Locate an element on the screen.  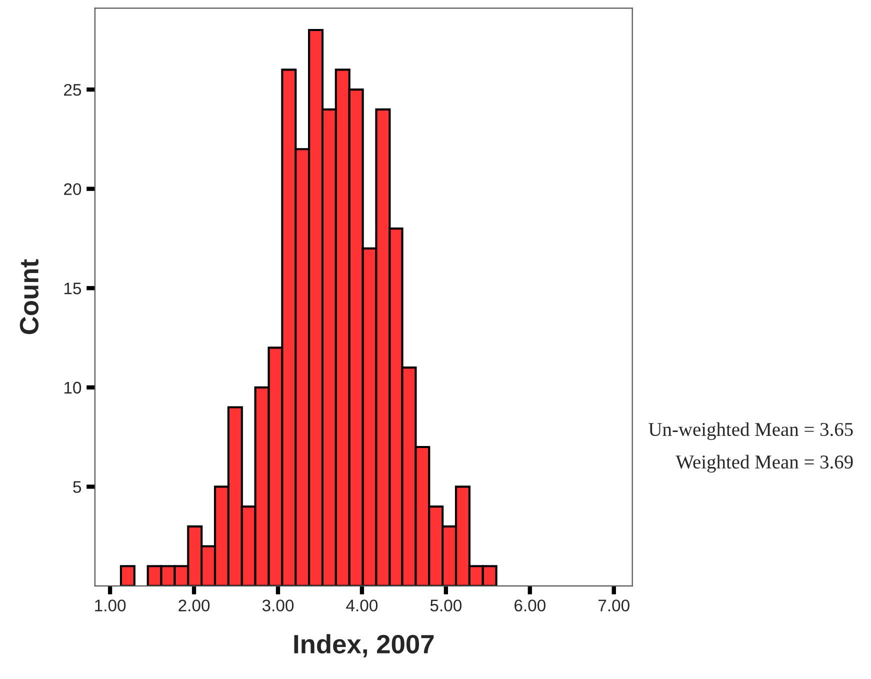
y-tick-label: 5 is located at coordinates (77, 487).